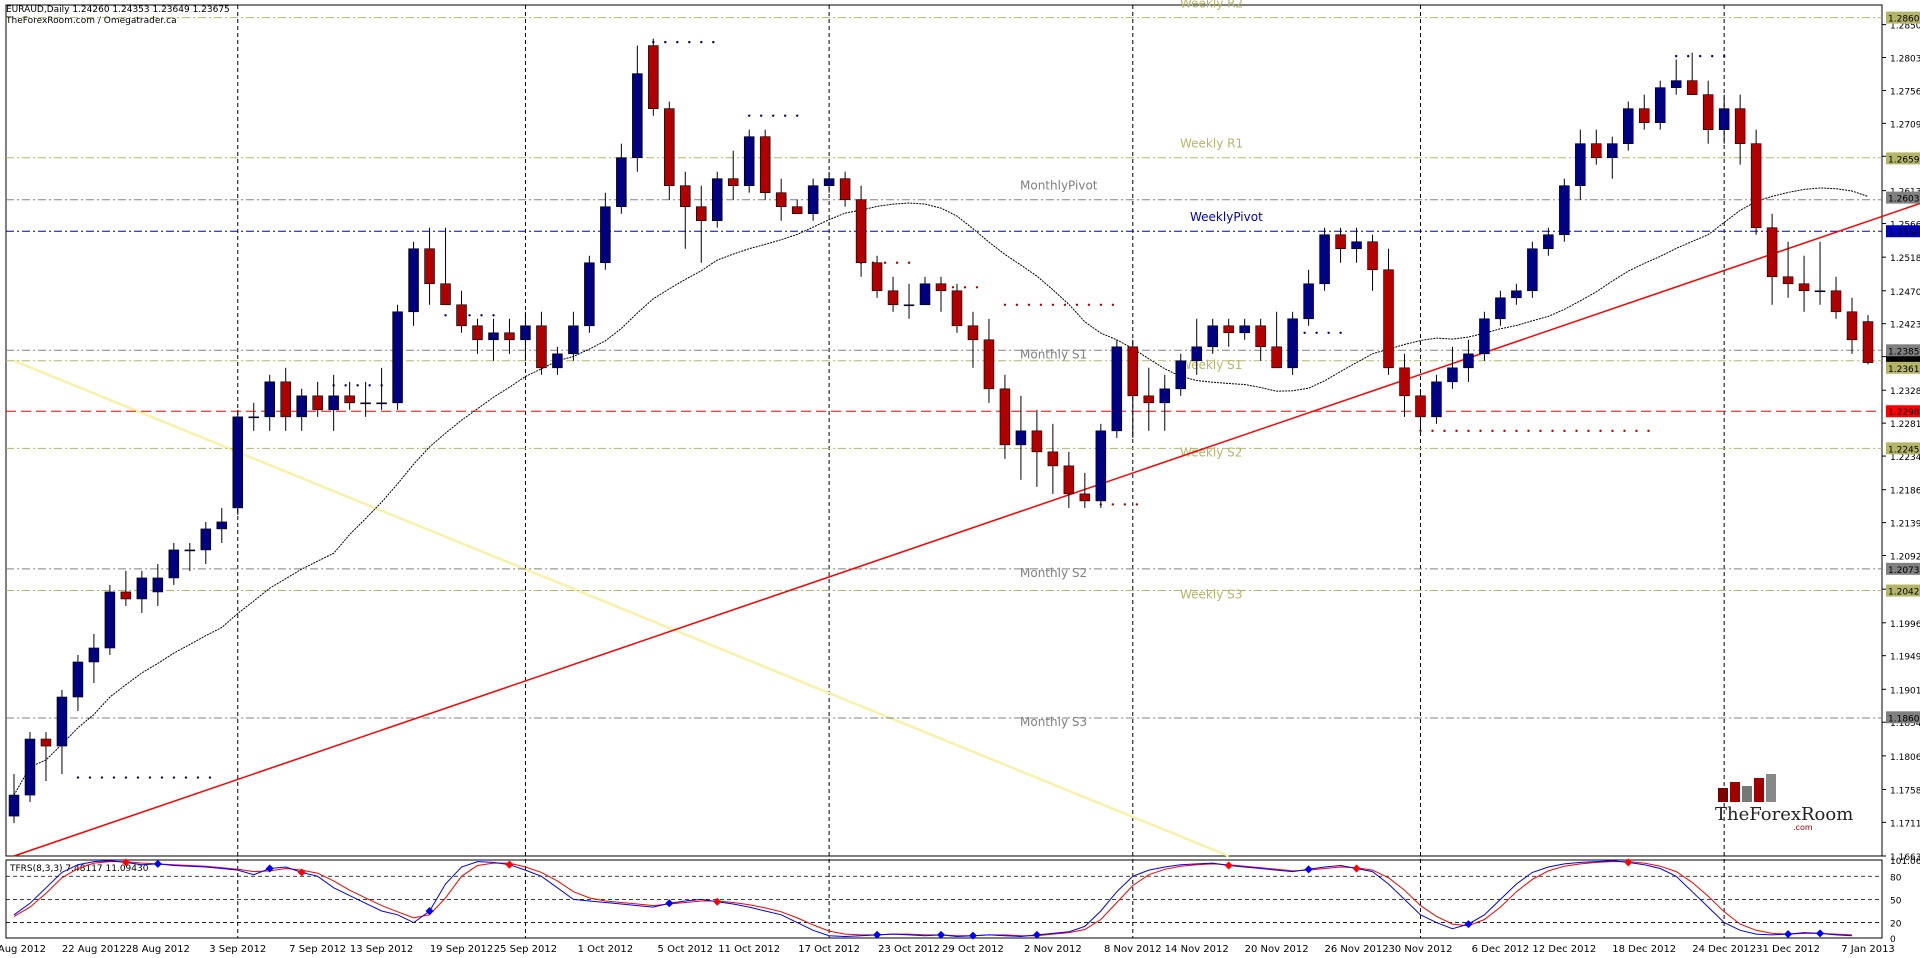  I want to click on price-tick-label: 1.21860, so click(1905, 492).